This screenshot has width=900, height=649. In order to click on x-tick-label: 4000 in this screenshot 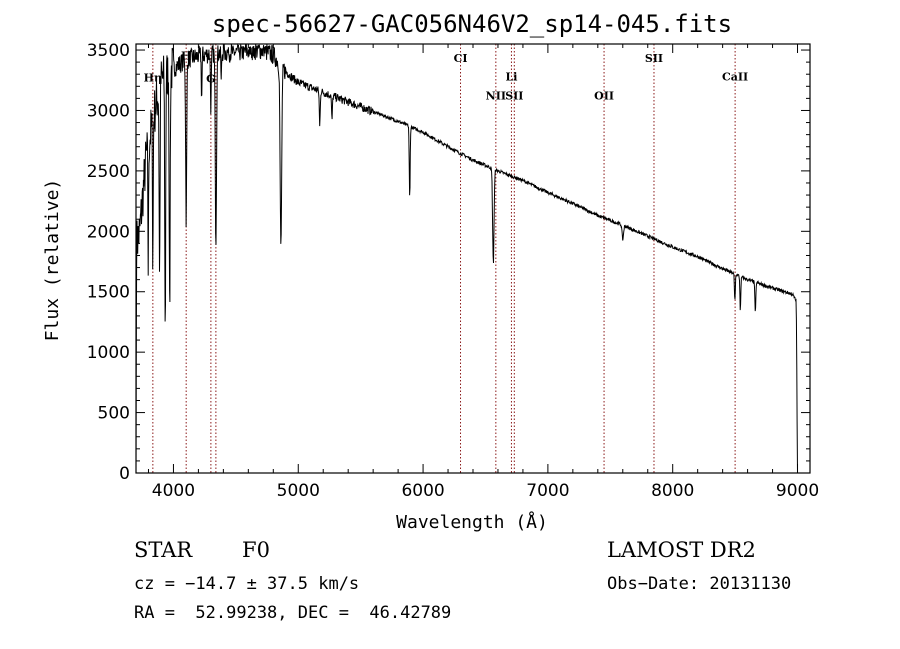, I will do `click(173, 491)`.